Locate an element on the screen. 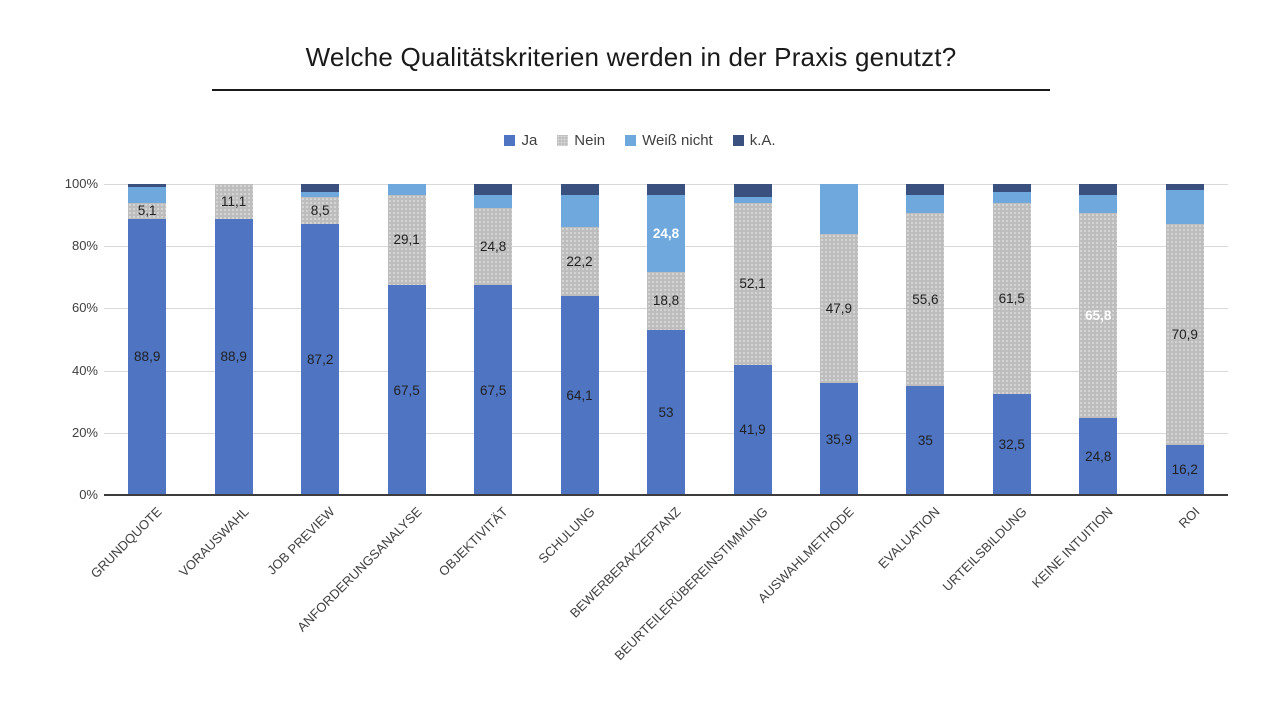  x-axis-category-label: JOB PREVIEW is located at coordinates (301, 541).